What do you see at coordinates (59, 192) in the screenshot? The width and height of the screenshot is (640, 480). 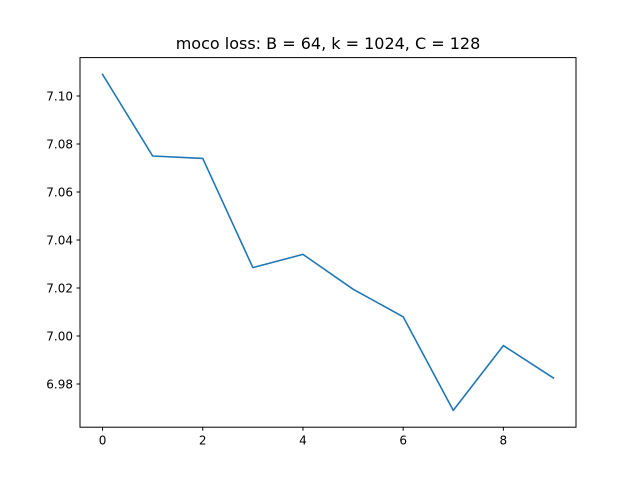 I see `y-tick-label: 7.06` at bounding box center [59, 192].